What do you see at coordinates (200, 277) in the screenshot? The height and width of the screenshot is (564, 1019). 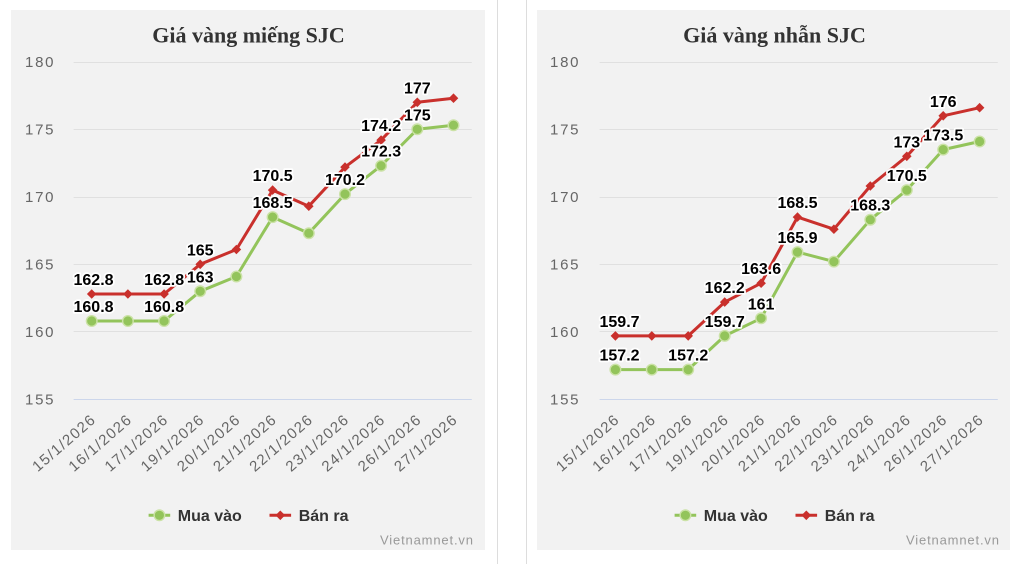 I see `svg-text: 163` at bounding box center [200, 277].